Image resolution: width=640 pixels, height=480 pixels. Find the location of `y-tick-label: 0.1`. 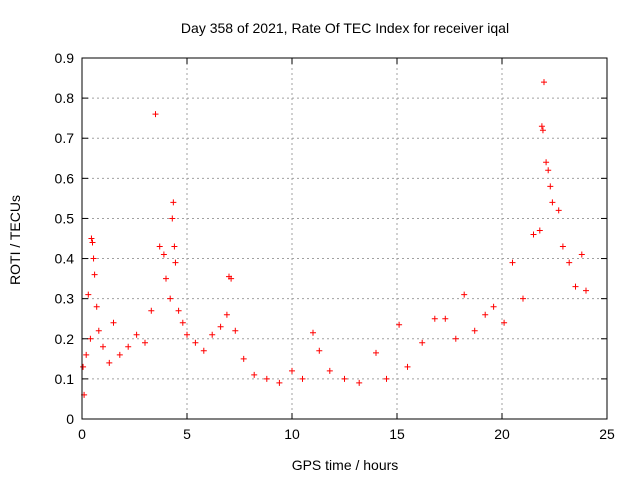

y-tick-label: 0.1 is located at coordinates (65, 379).